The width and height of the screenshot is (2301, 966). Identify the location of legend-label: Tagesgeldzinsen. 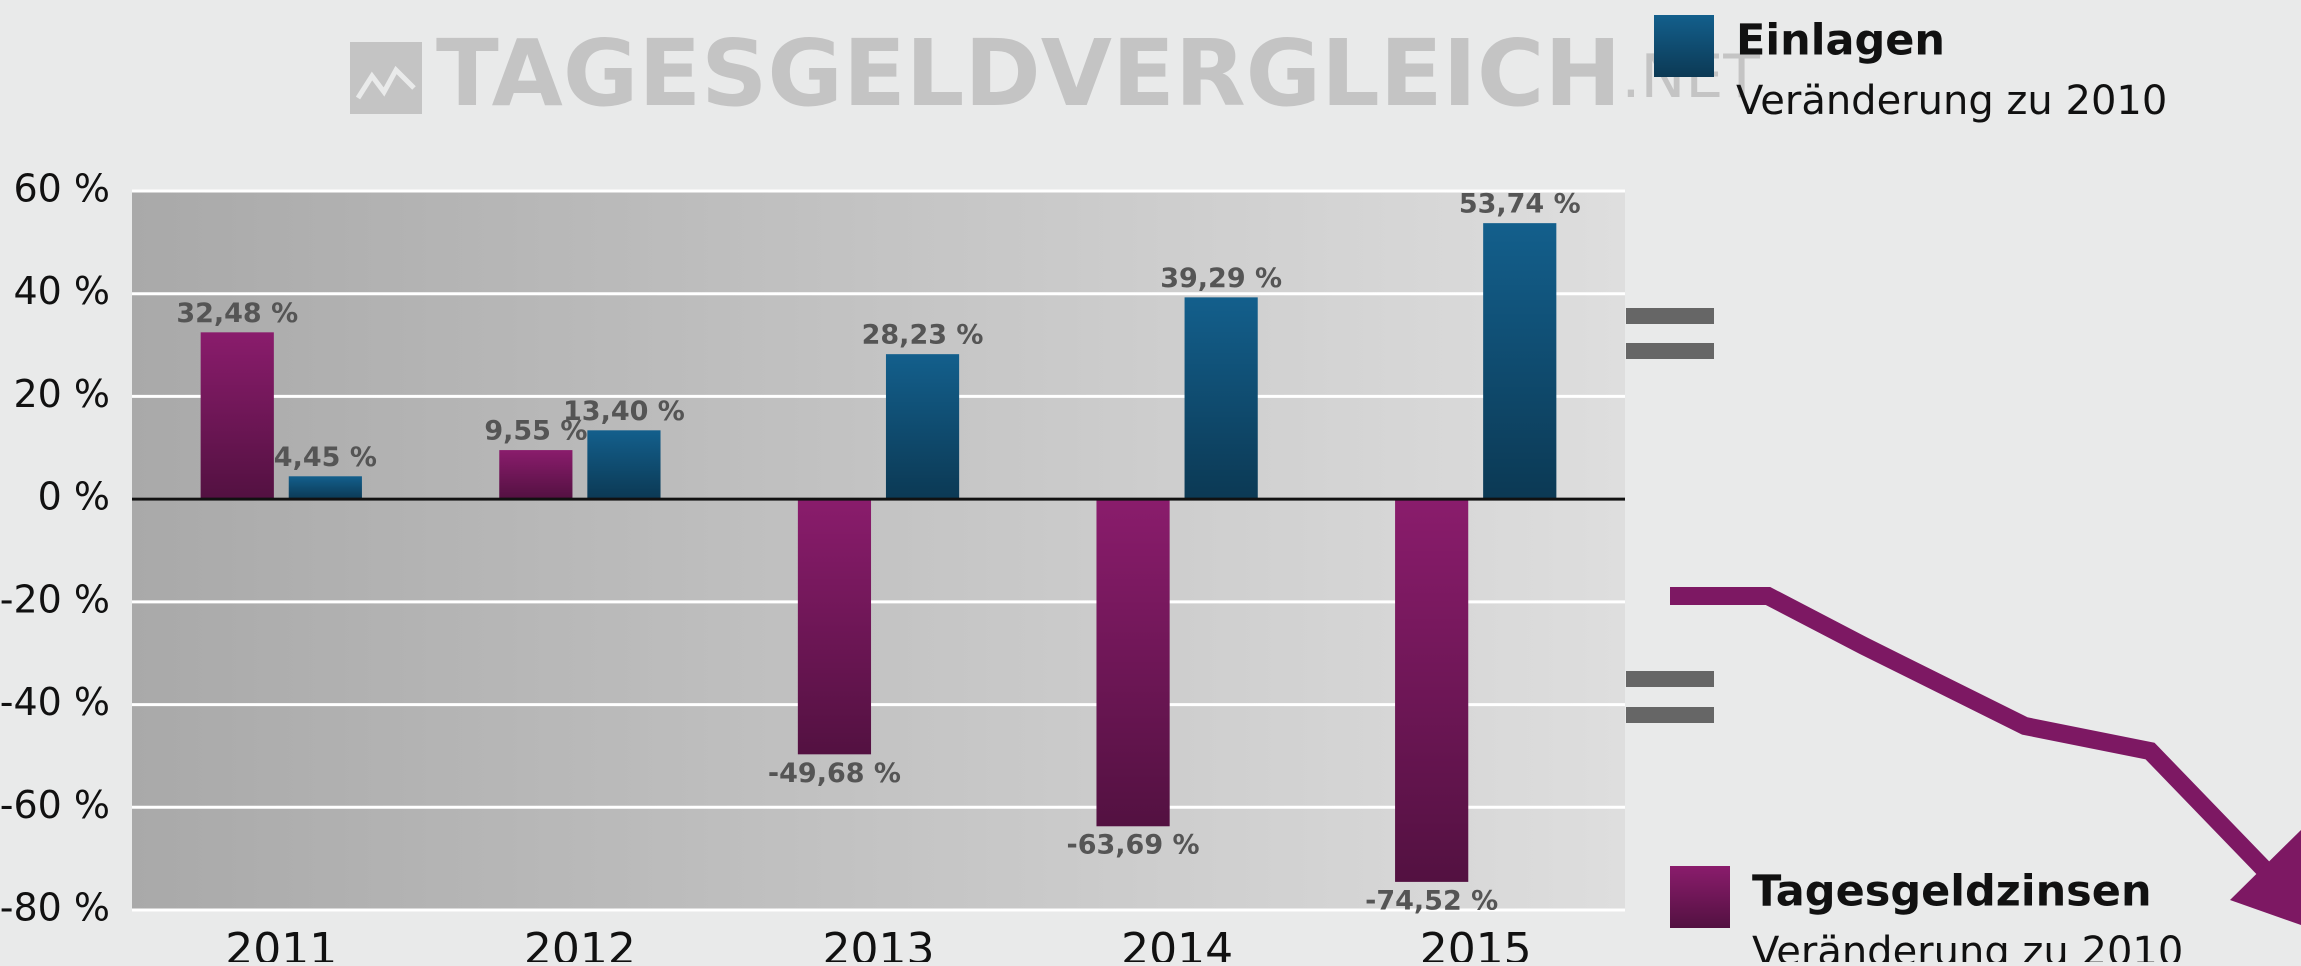
(1952, 892).